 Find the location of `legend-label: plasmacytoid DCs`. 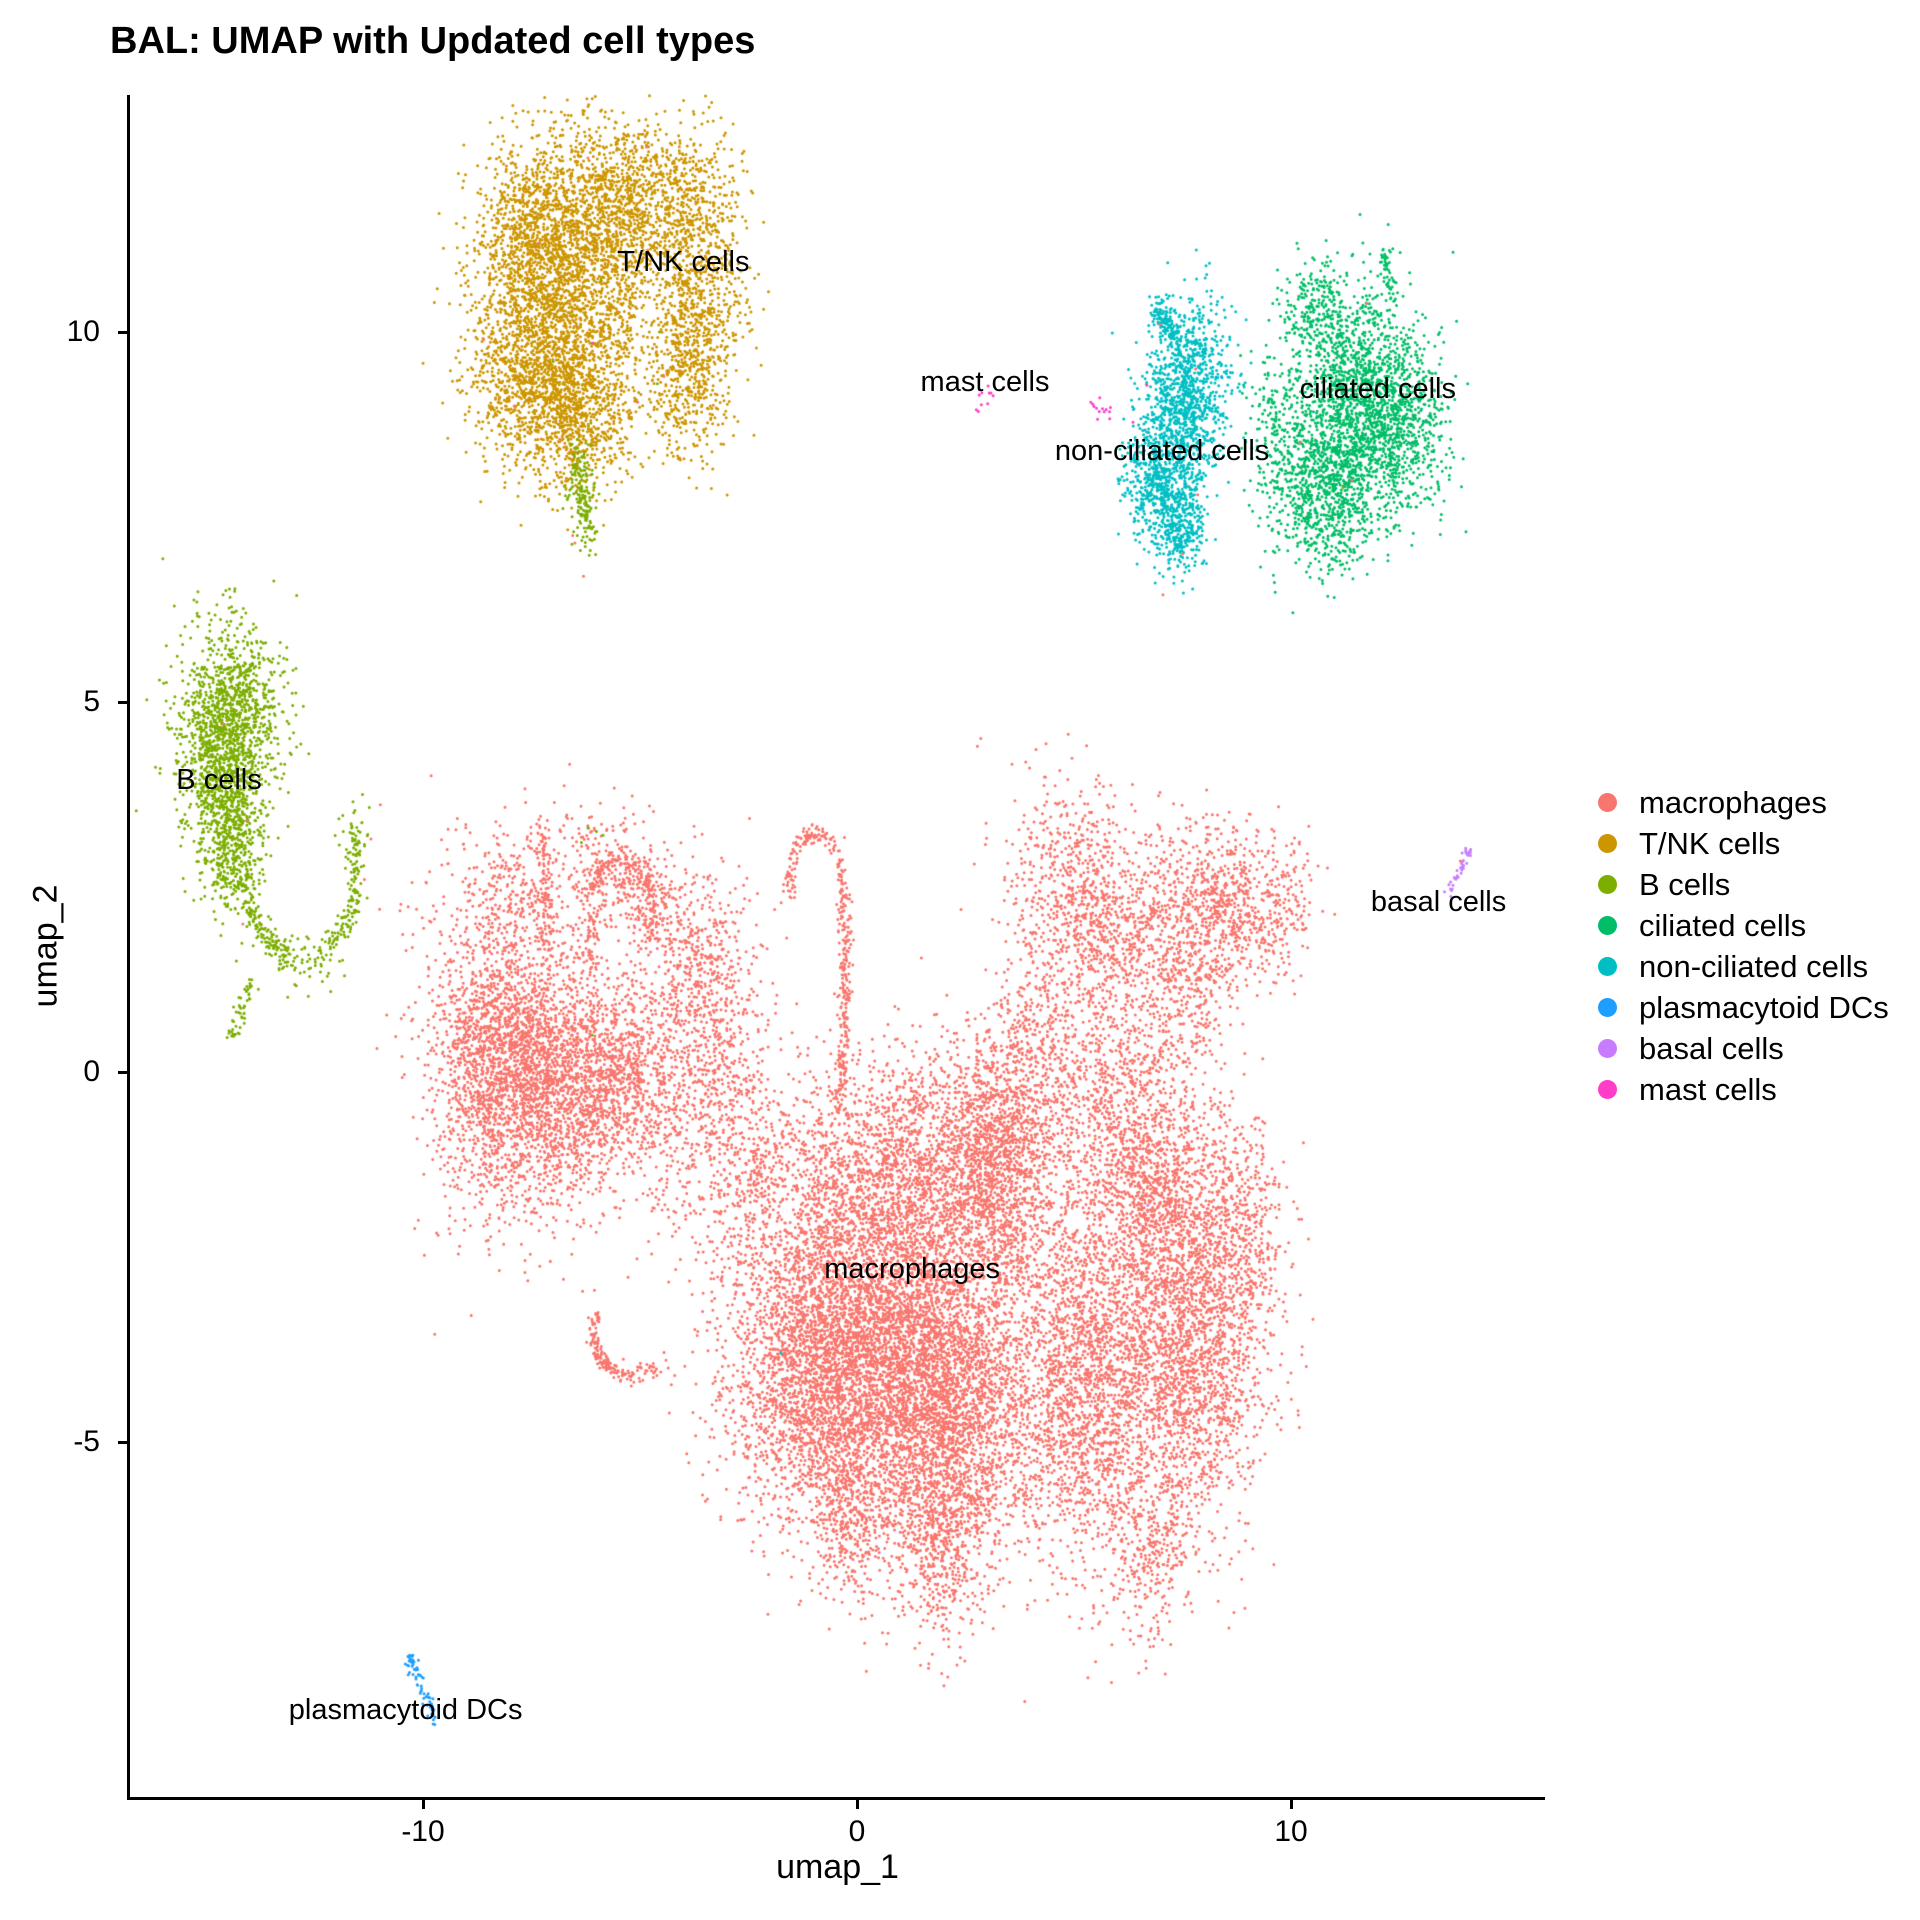

legend-label: plasmacytoid DCs is located at coordinates (1764, 1007).